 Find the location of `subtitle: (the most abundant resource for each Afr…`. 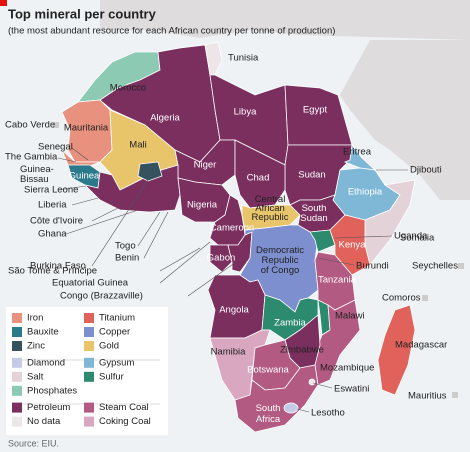

subtitle: (the most abundant resource for each Afr… is located at coordinates (171, 31).